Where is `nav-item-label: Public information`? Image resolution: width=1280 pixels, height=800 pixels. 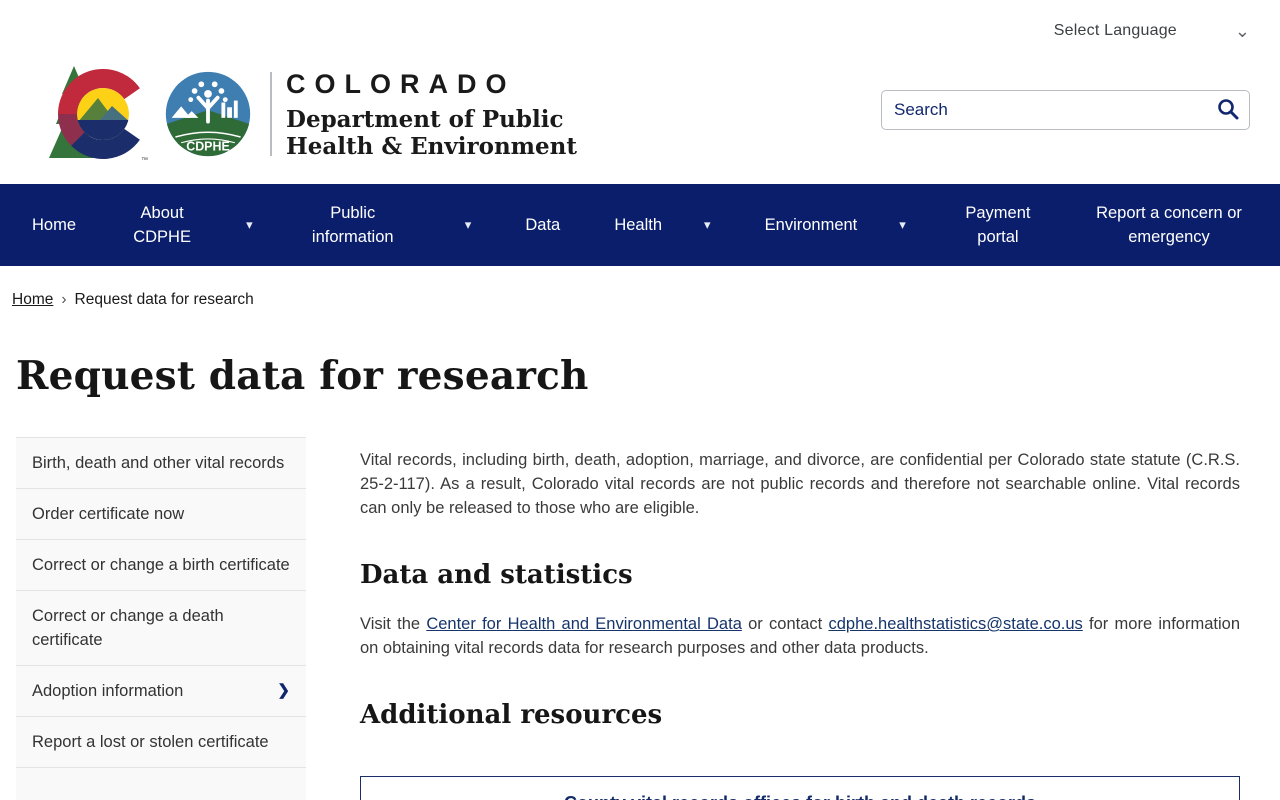 nav-item-label: Public information is located at coordinates (352, 225).